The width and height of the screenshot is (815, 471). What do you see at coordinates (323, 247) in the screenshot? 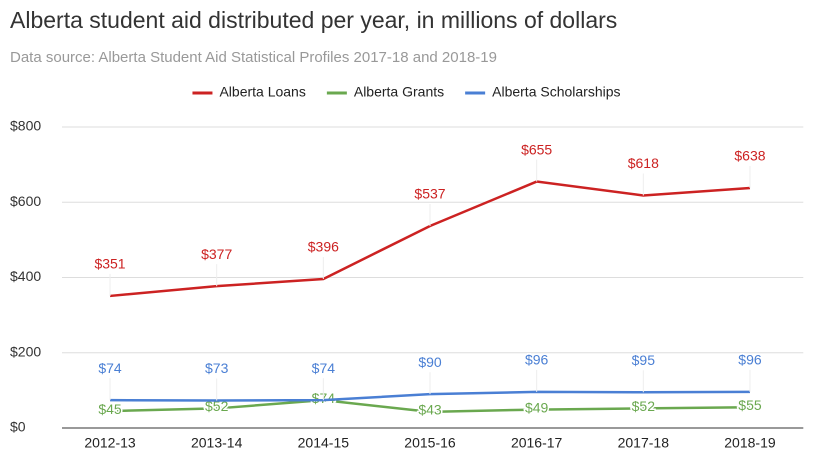
I see `data-label: $396` at bounding box center [323, 247].